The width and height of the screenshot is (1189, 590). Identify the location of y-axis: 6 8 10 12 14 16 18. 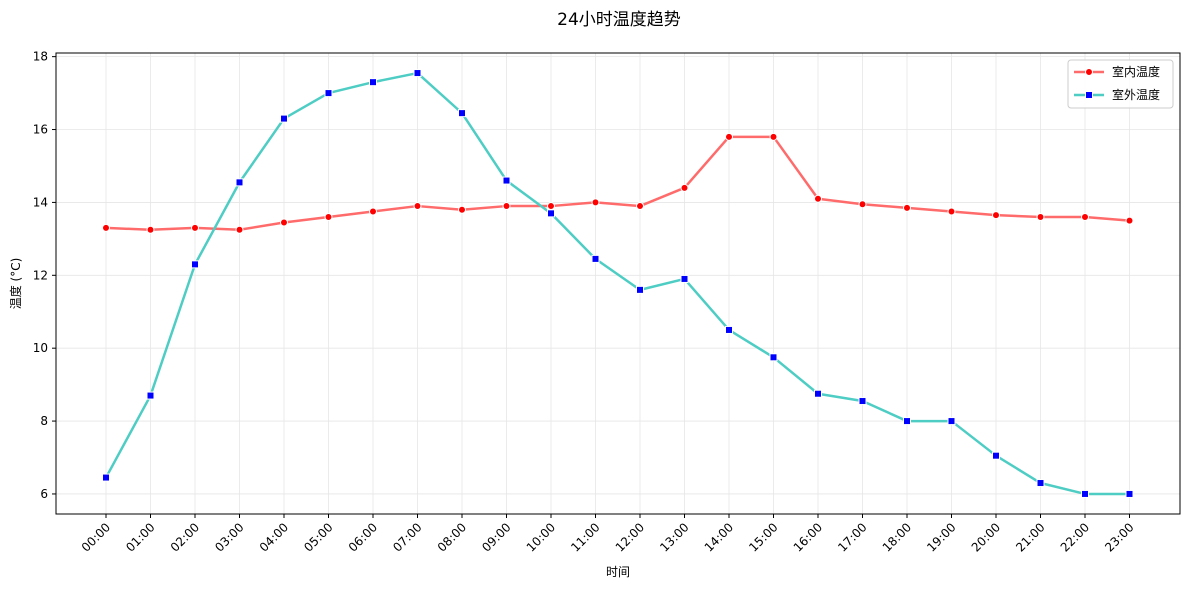
(44, 275).